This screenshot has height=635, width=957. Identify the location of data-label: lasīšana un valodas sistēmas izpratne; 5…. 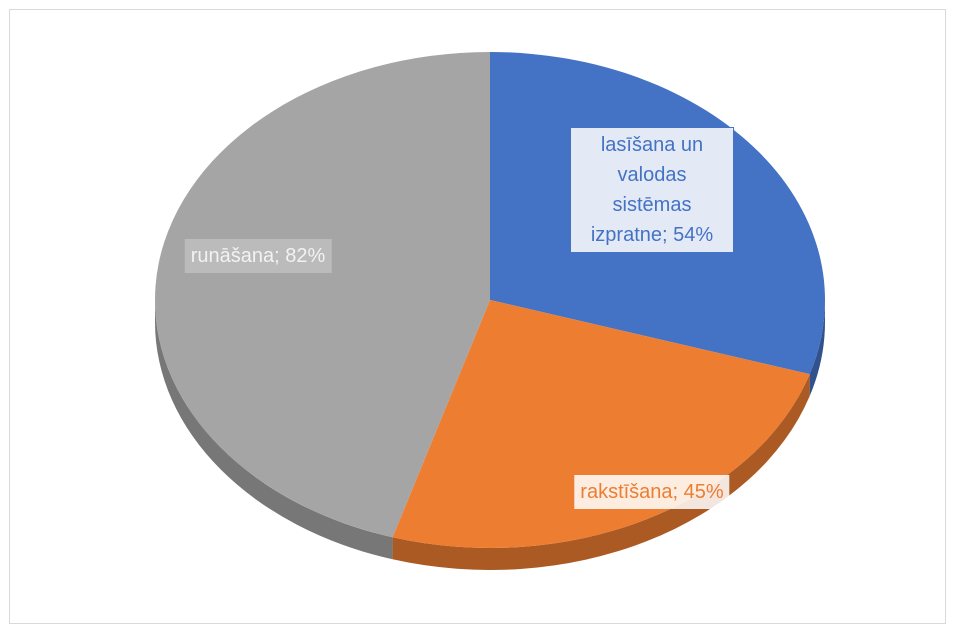
(652, 190).